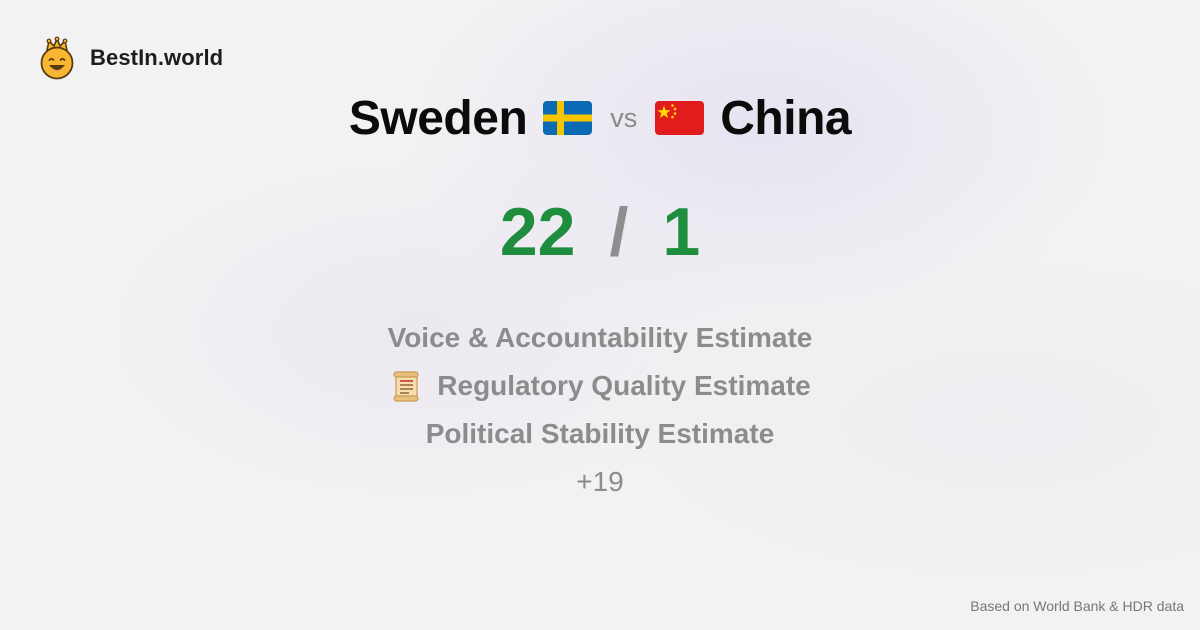  I want to click on scroll-icon, so click(406, 386).